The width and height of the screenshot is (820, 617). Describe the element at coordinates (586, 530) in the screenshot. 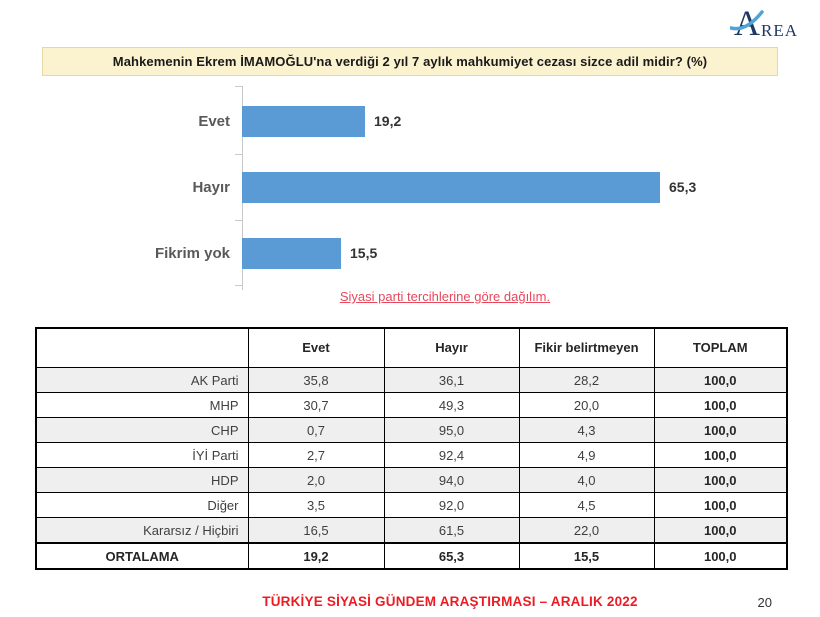

I see `data-cell: 22,0` at that location.